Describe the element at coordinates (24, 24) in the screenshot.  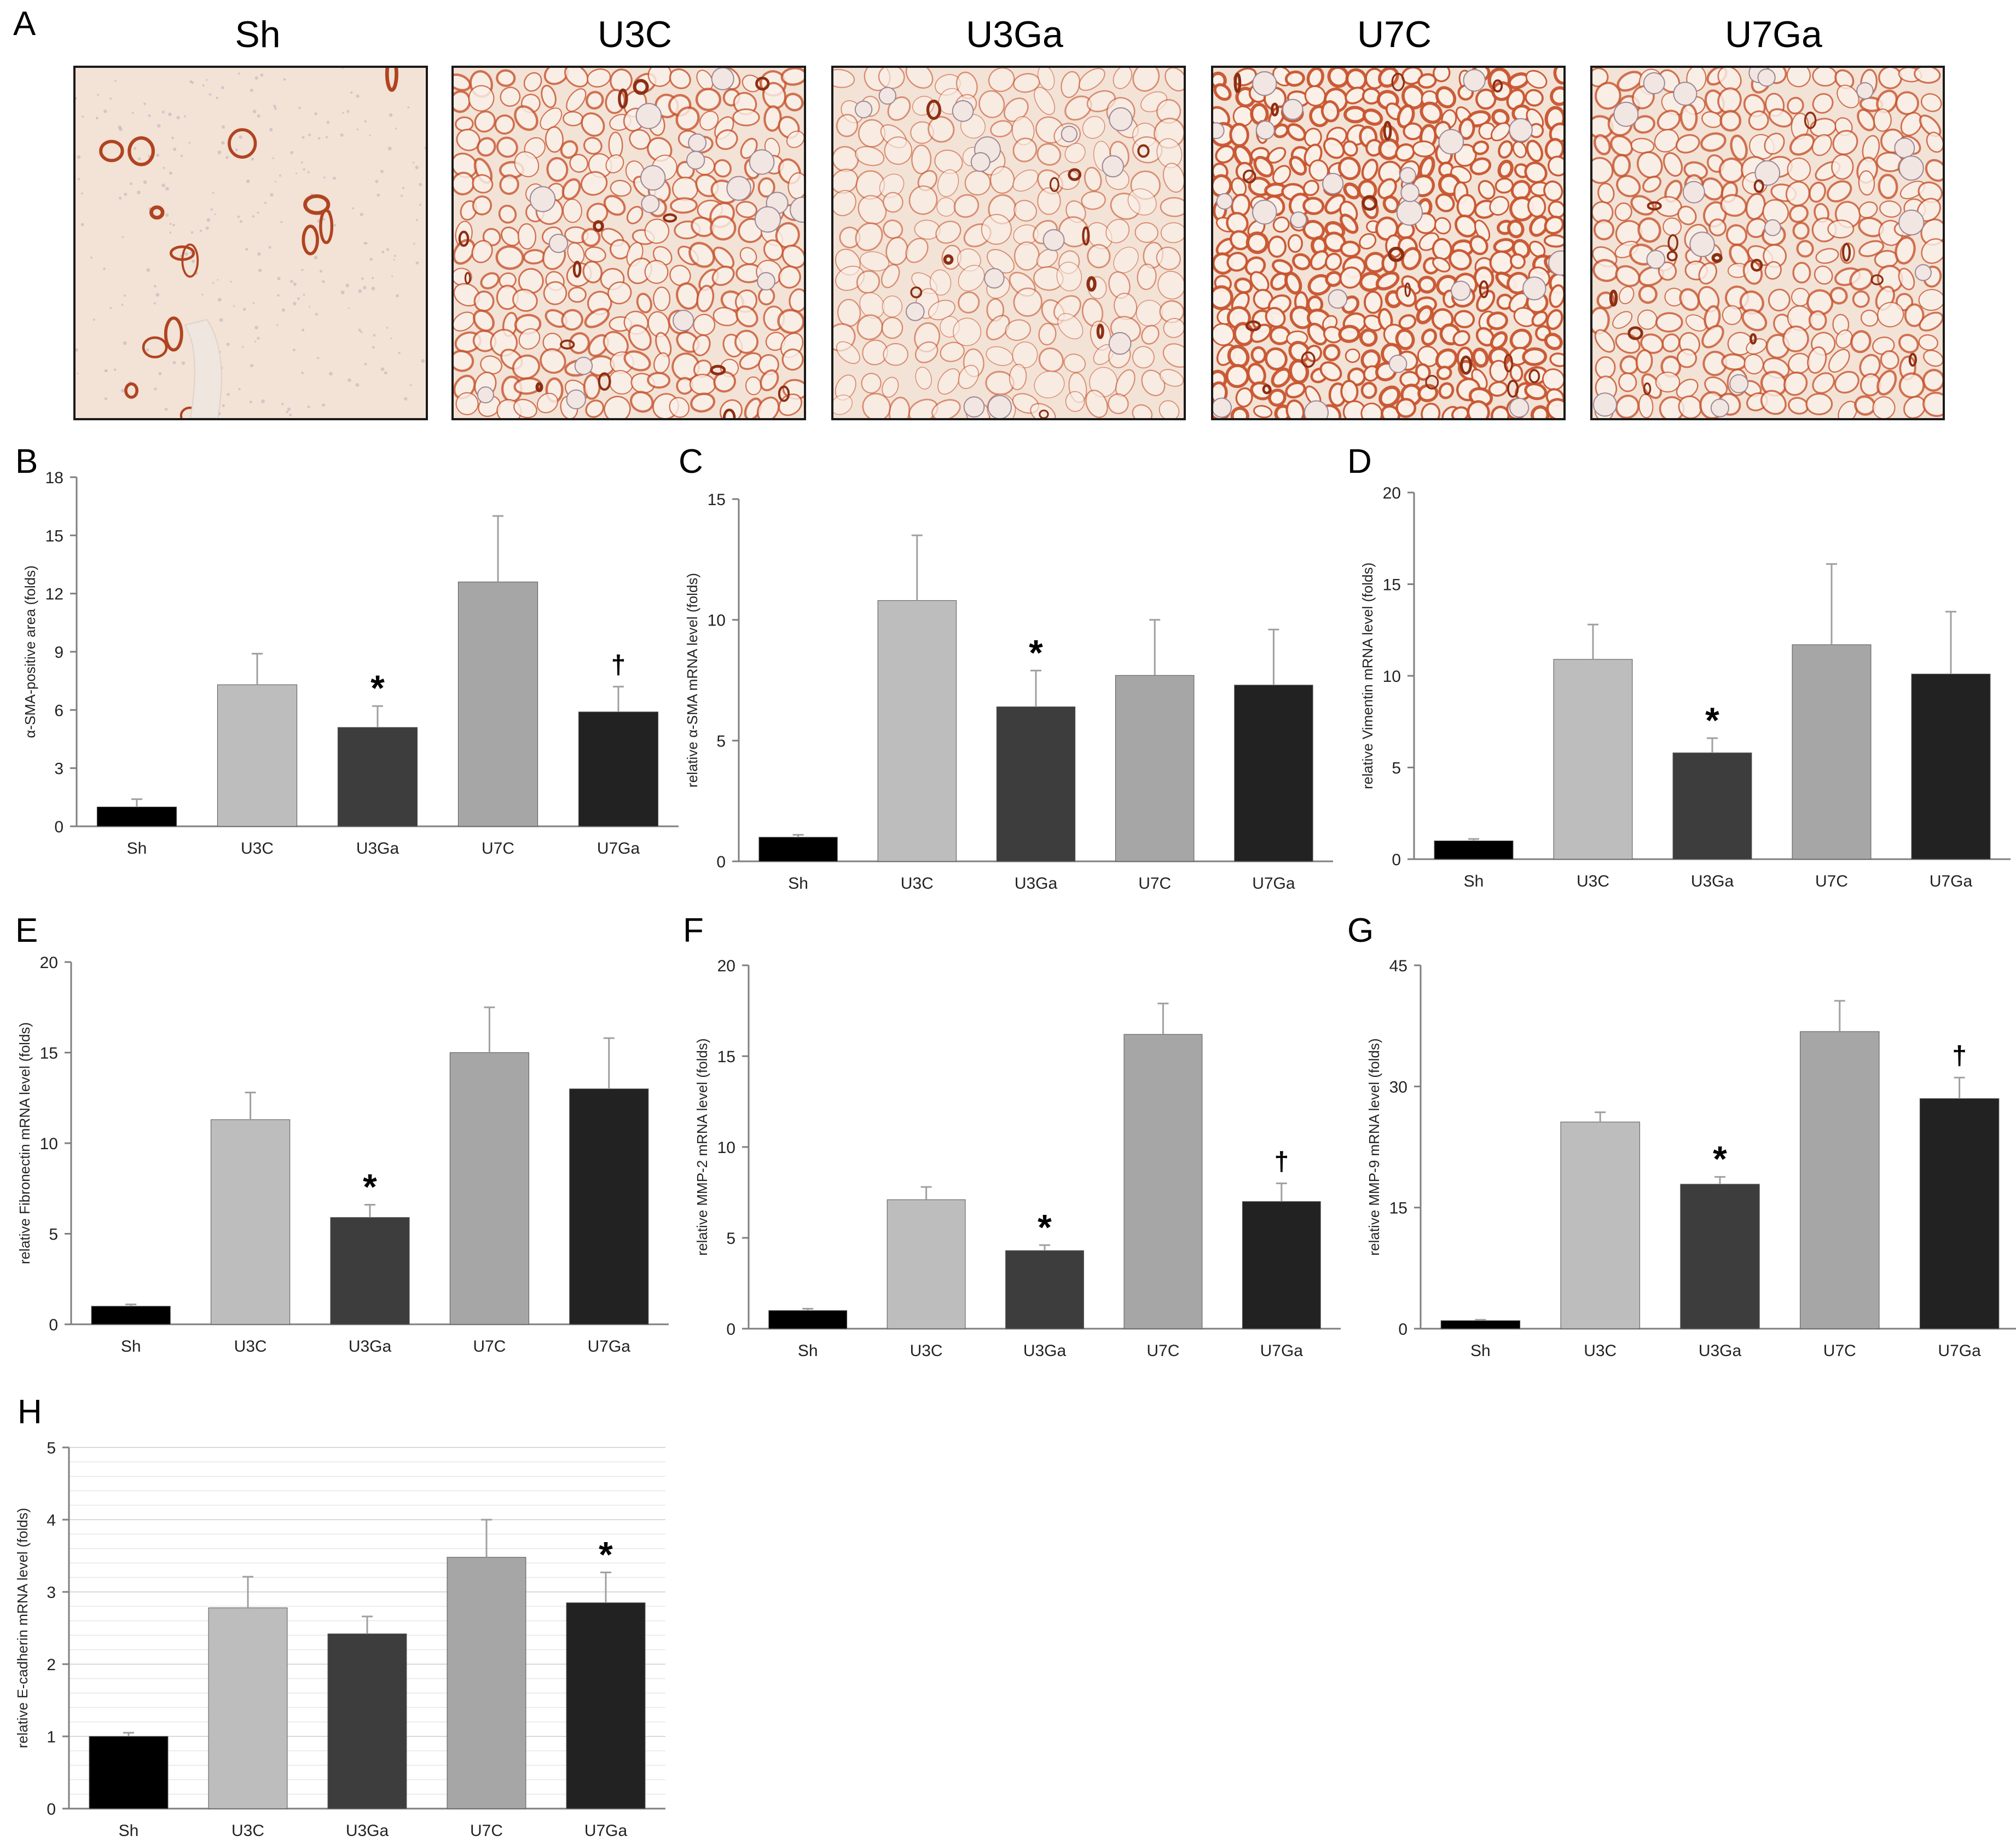
I see `panel-letter-a: A` at that location.